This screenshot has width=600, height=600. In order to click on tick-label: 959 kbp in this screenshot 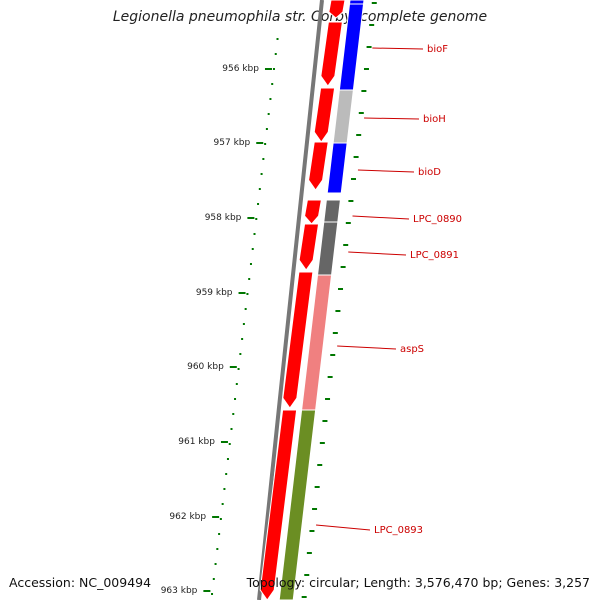, I will do `click(214, 293)`.